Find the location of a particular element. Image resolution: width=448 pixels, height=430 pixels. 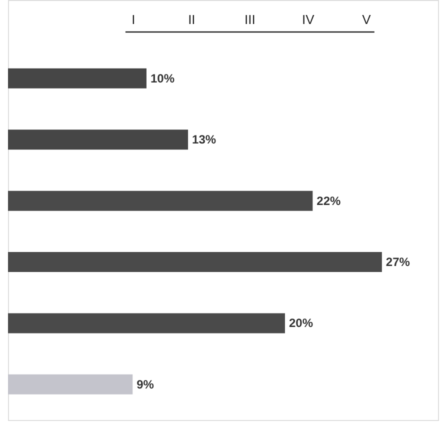

annotation: I is located at coordinates (134, 19).